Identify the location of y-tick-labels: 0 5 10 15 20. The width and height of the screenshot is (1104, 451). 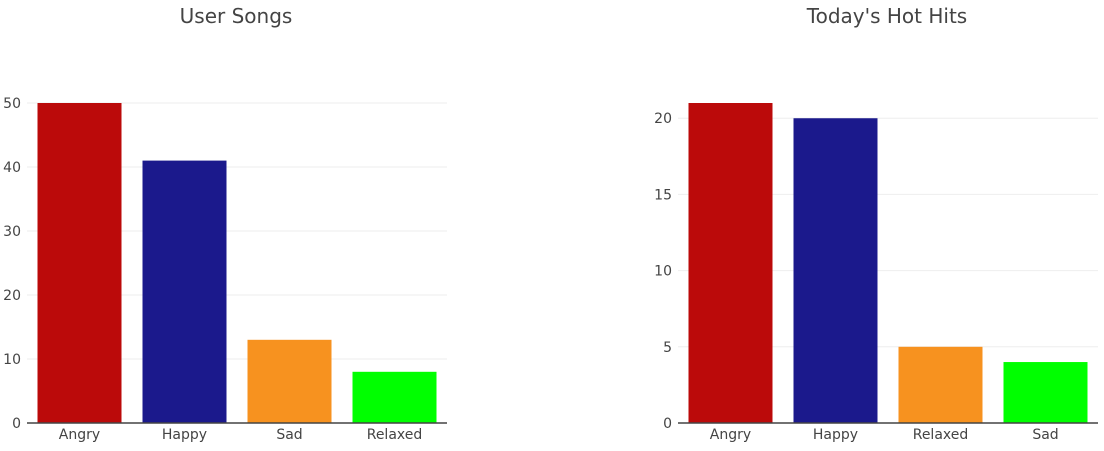
(663, 271).